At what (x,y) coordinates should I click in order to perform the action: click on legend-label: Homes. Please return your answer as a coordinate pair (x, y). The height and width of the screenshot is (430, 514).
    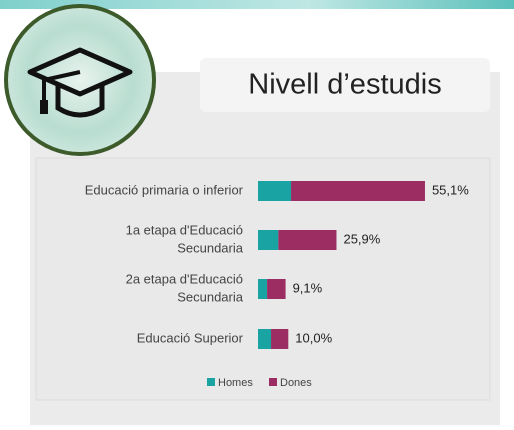
    Looking at the image, I should click on (235, 383).